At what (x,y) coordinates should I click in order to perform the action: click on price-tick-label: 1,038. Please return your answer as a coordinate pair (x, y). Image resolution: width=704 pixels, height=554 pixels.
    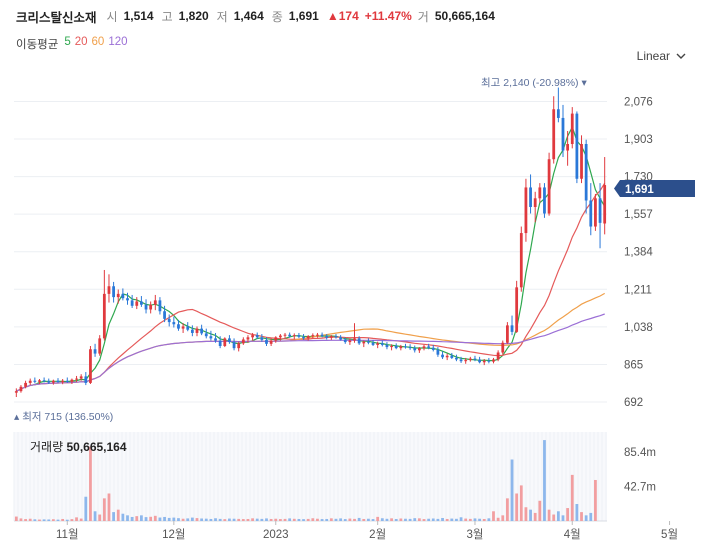
    Looking at the image, I should click on (638, 328).